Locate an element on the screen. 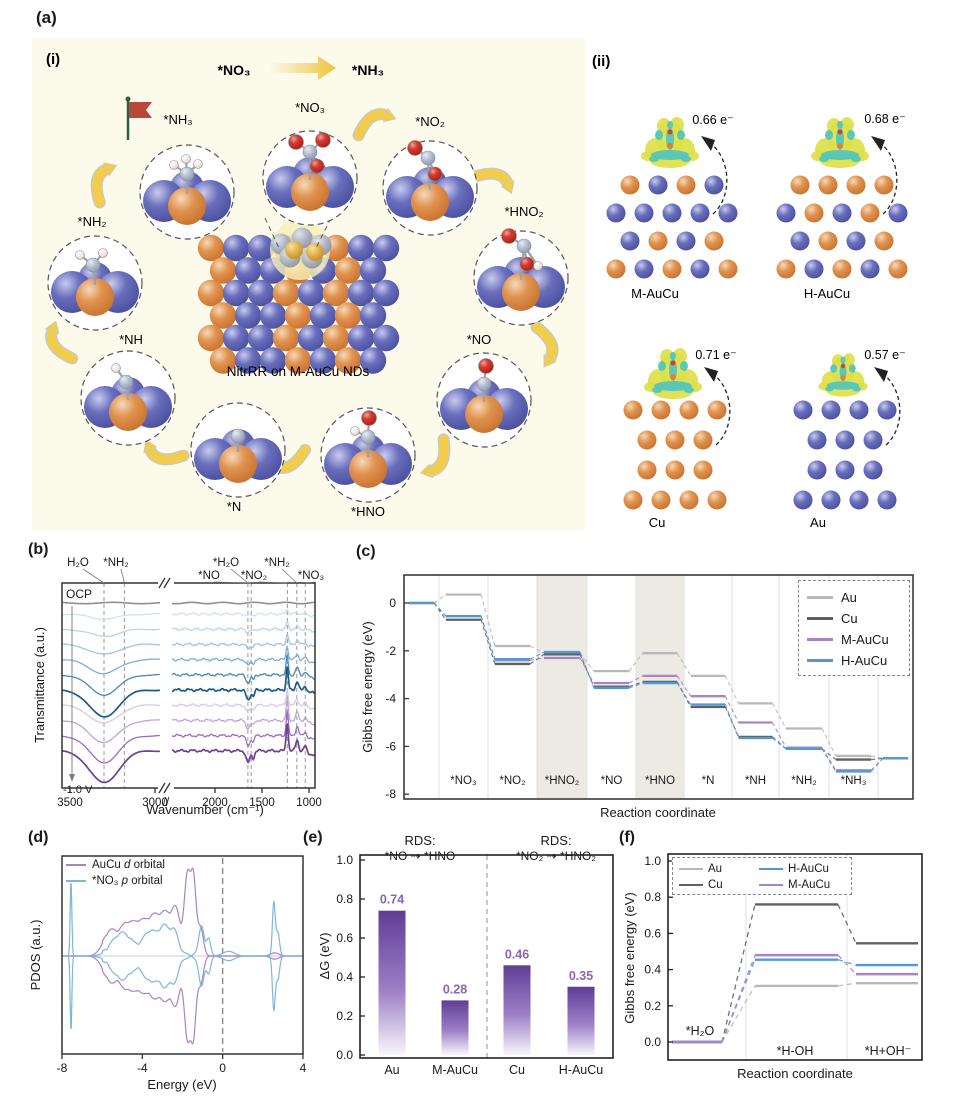 This screenshot has height=1101, width=955. header-arrow-icon is located at coordinates (302, 68).